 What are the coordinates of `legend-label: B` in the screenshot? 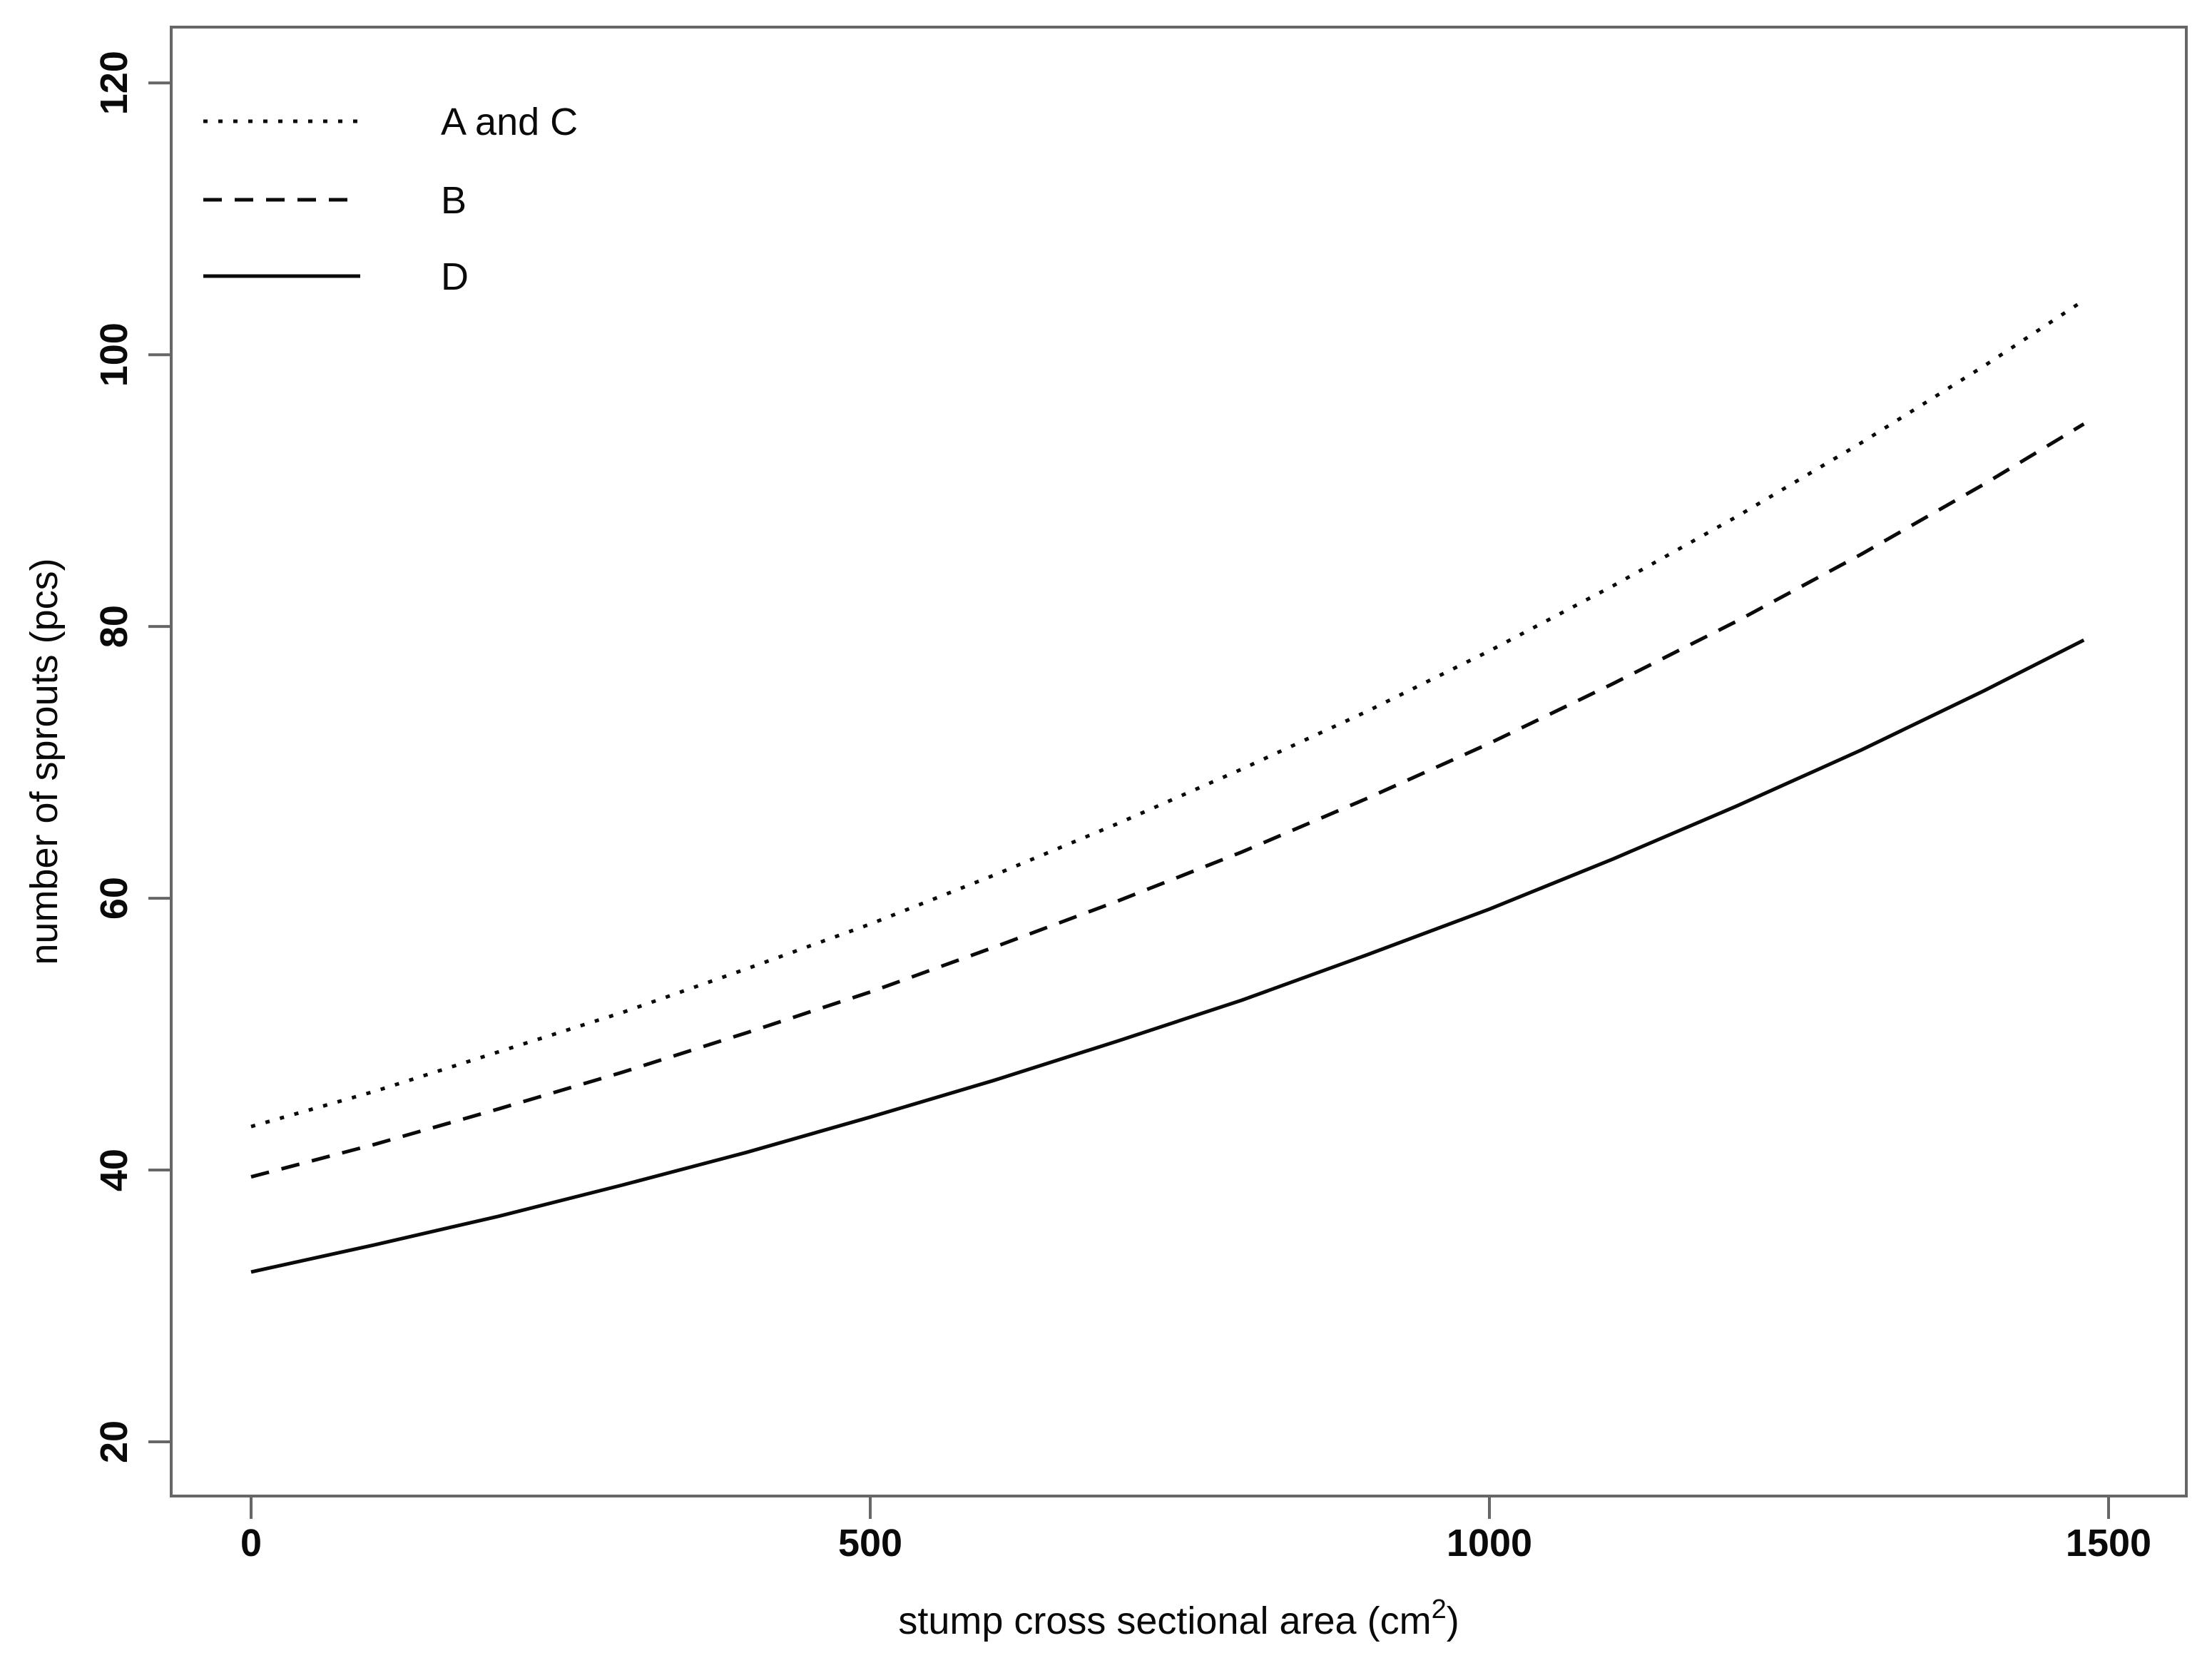 It's located at (454, 200).